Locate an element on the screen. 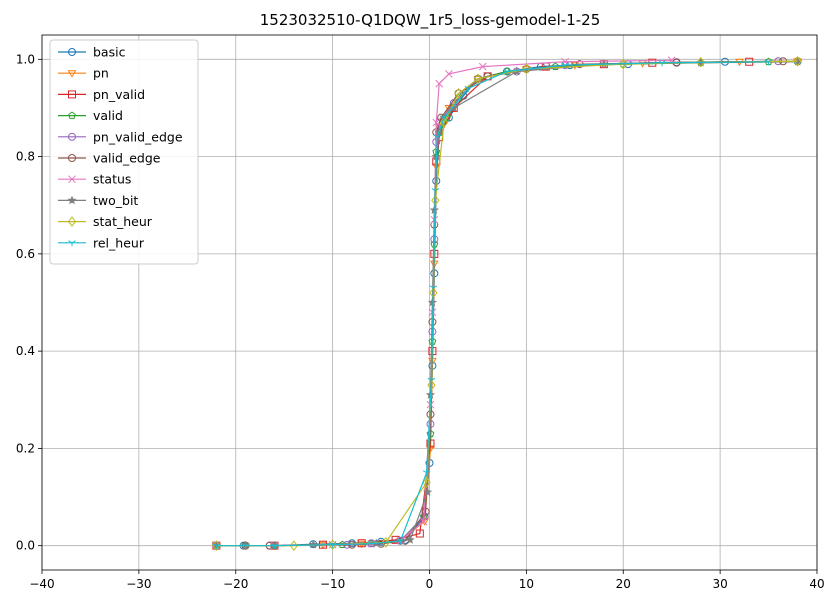  legend-entry: pn_valid is located at coordinates (101, 94).